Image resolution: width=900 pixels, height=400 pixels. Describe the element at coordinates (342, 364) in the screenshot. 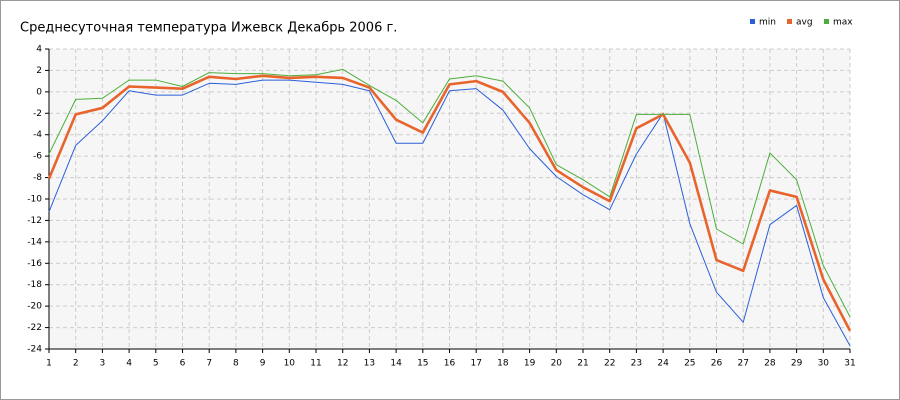

I see `x-tick-label: 12` at that location.